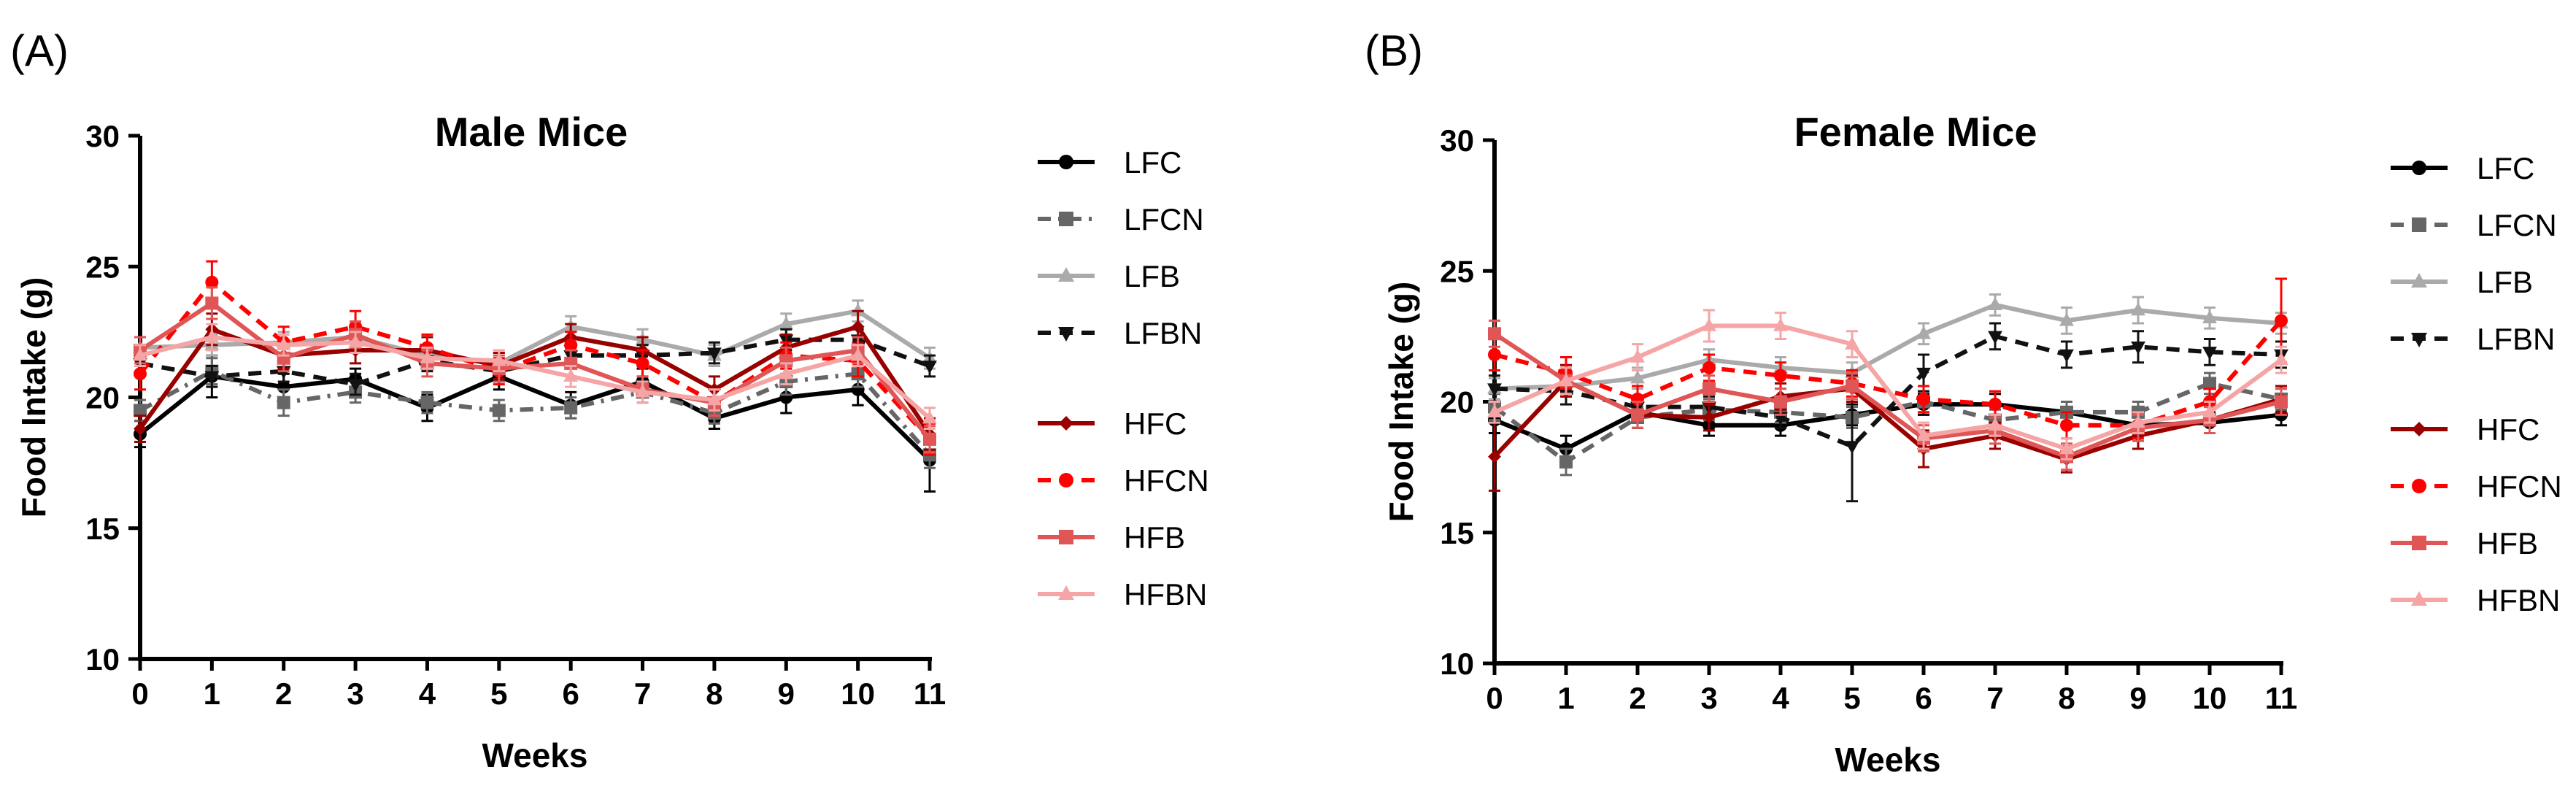 This screenshot has height=794, width=2576. Describe the element at coordinates (1152, 162) in the screenshot. I see `legend-label: LFC` at that location.